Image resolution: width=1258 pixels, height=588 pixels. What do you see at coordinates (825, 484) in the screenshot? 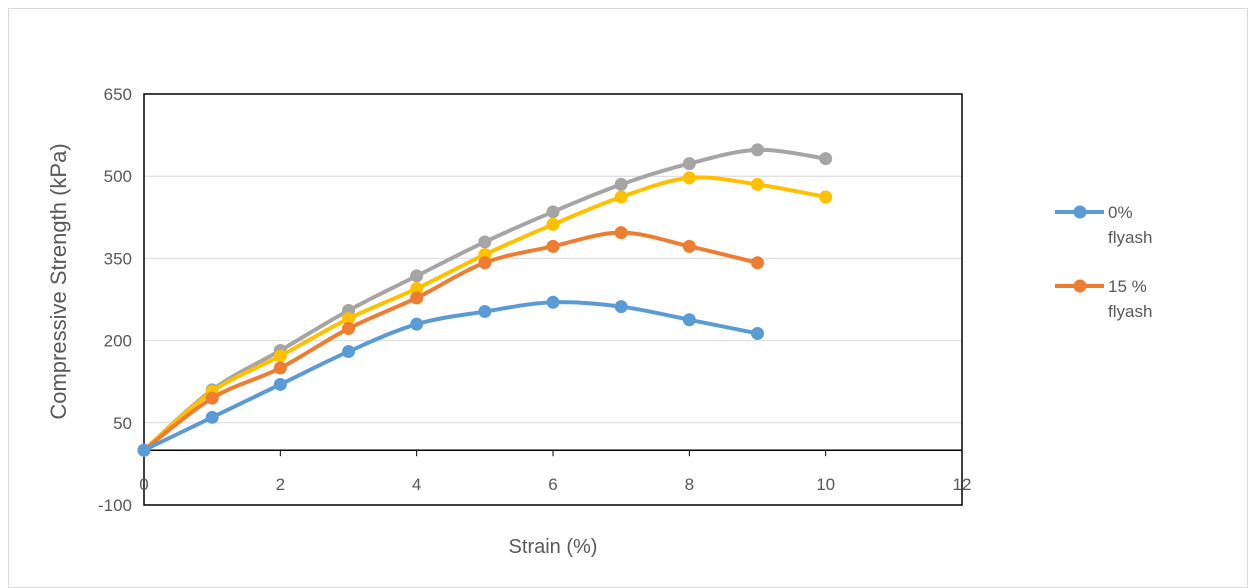
I see `x-tick-label: 10` at bounding box center [825, 484].